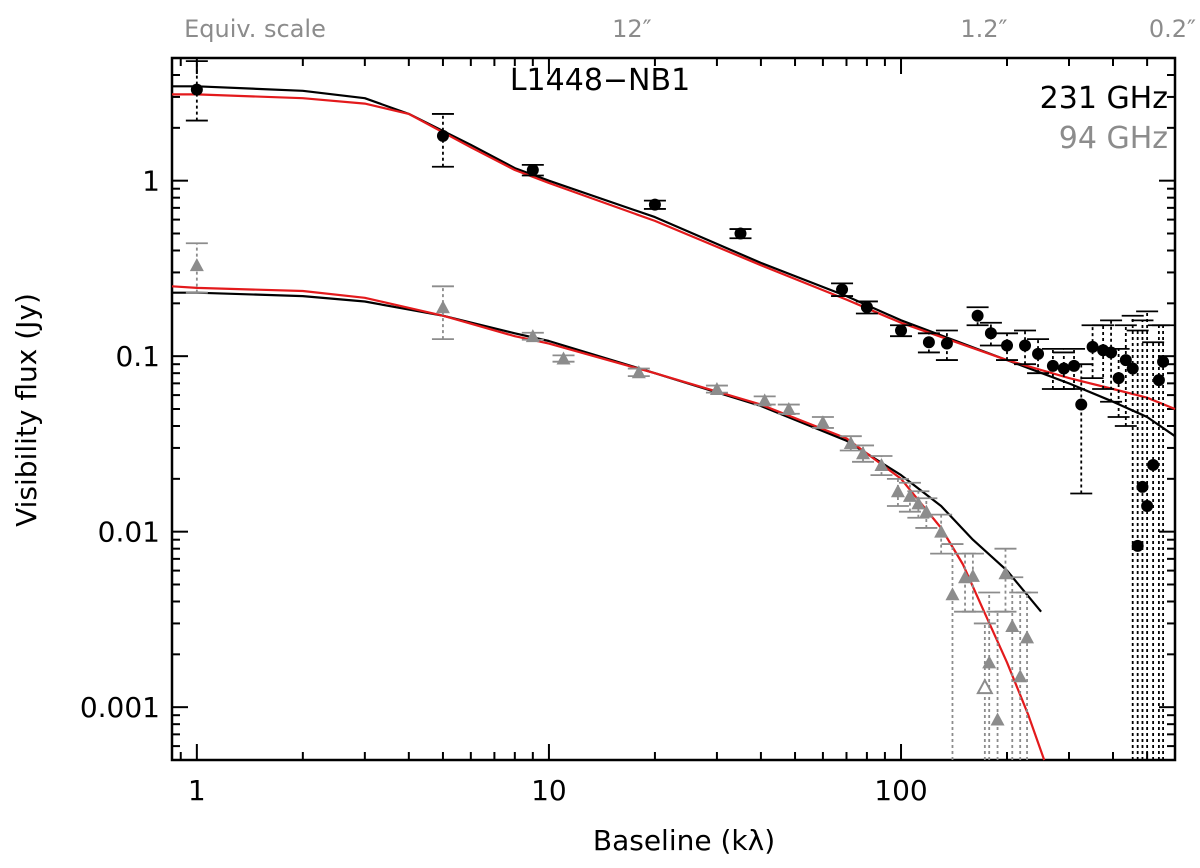 Image resolution: width=1200 pixels, height=868 pixels. I want to click on top-axis-equiv-scale-label: Equiv. scale, so click(255, 29).